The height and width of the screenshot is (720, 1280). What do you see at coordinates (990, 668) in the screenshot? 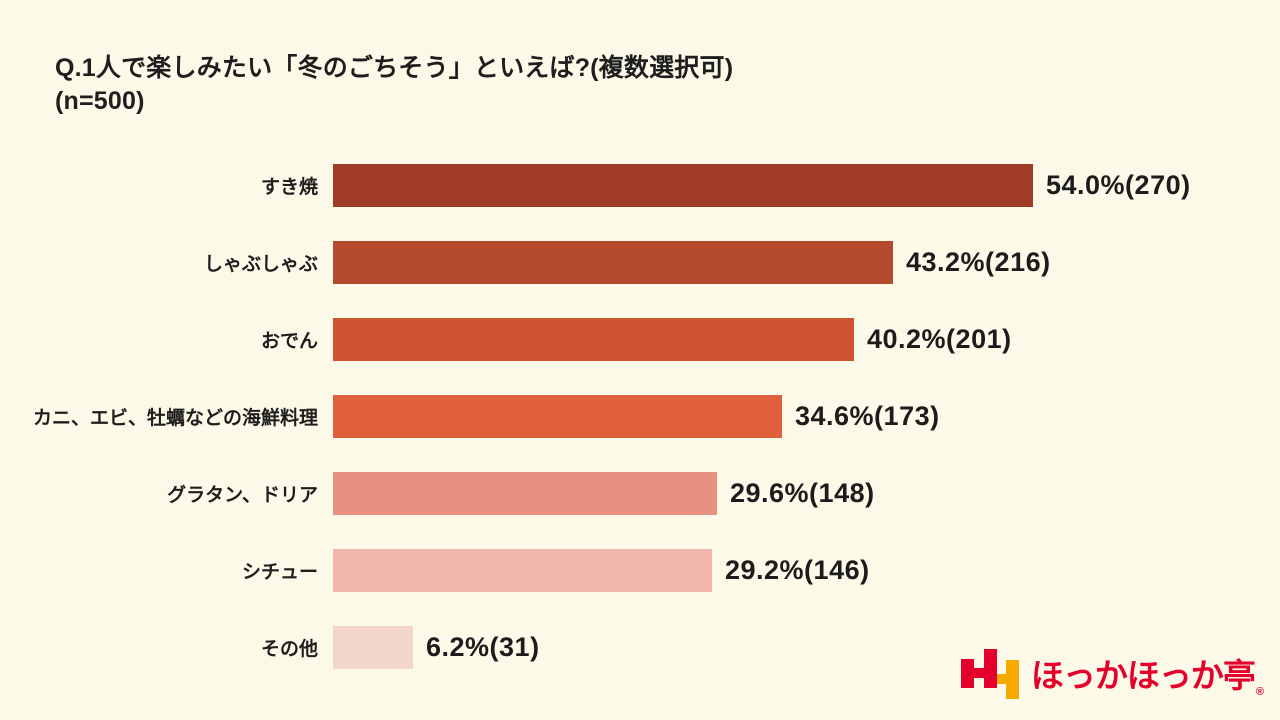
I see `hh-icon-red-bar-mid` at bounding box center [990, 668].